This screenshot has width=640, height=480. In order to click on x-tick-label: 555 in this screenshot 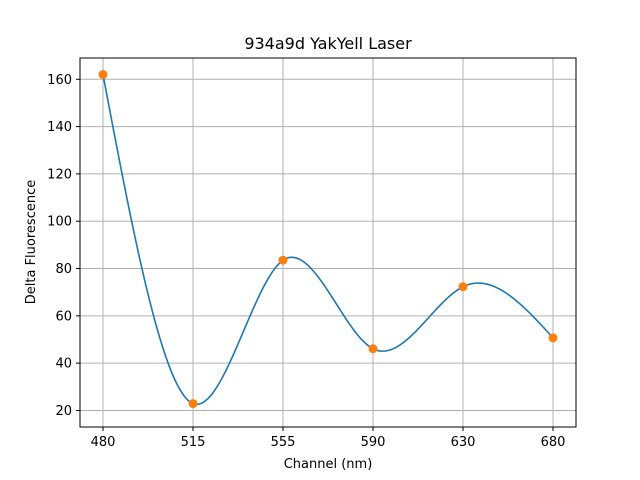, I will do `click(283, 442)`.